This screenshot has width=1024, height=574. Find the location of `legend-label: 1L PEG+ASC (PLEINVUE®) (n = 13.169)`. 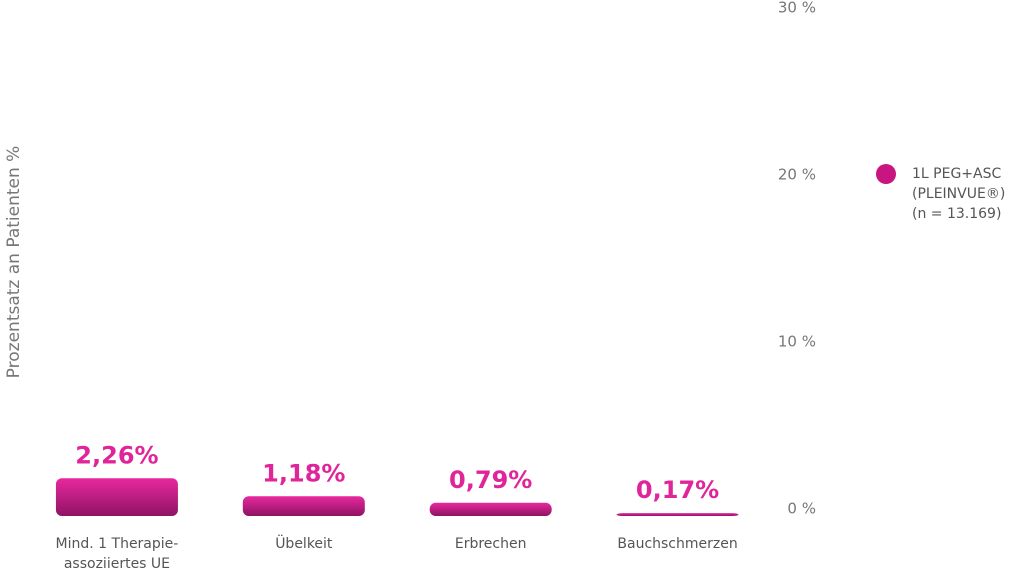

legend-label: 1L PEG+ASC (PLEINVUE®) (n = 13.169) is located at coordinates (959, 194).